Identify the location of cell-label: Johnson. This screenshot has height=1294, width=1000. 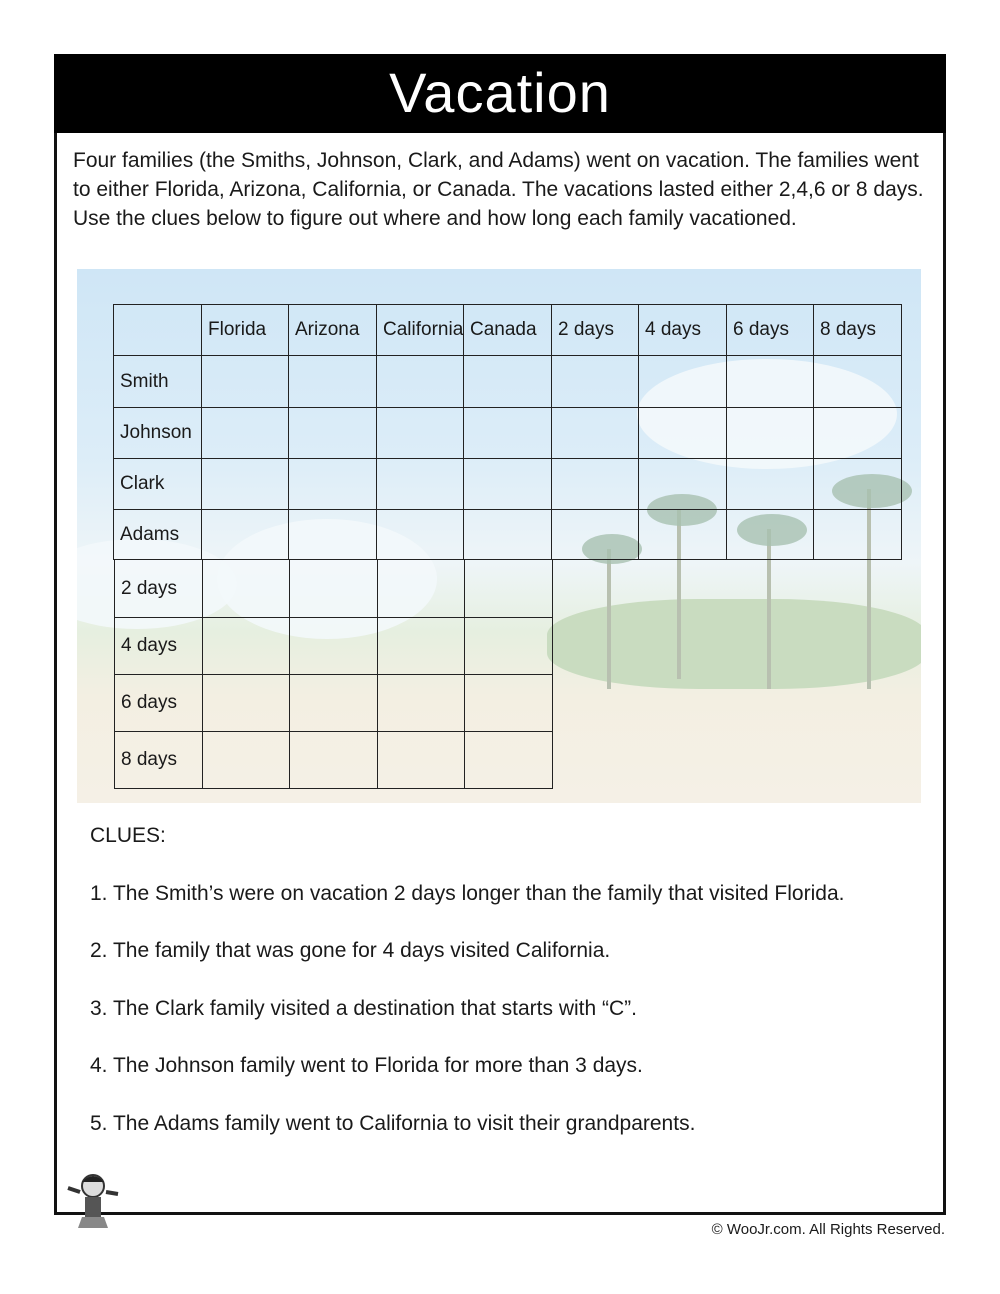
(156, 432).